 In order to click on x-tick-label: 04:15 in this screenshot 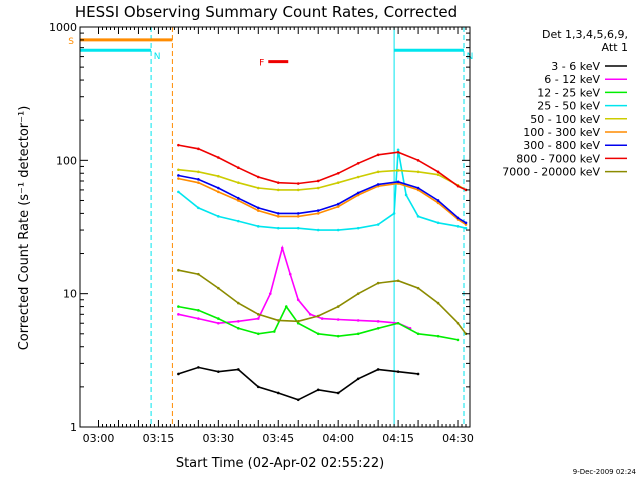, I will do `click(398, 438)`.